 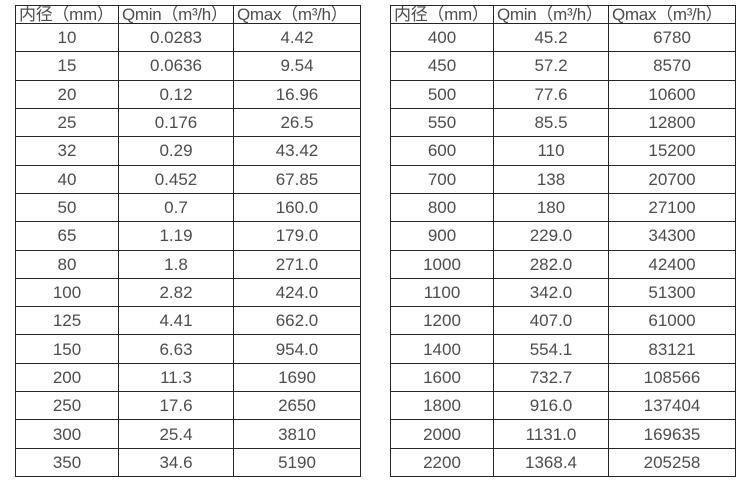 I want to click on table-cell: 51300, so click(x=672, y=292).